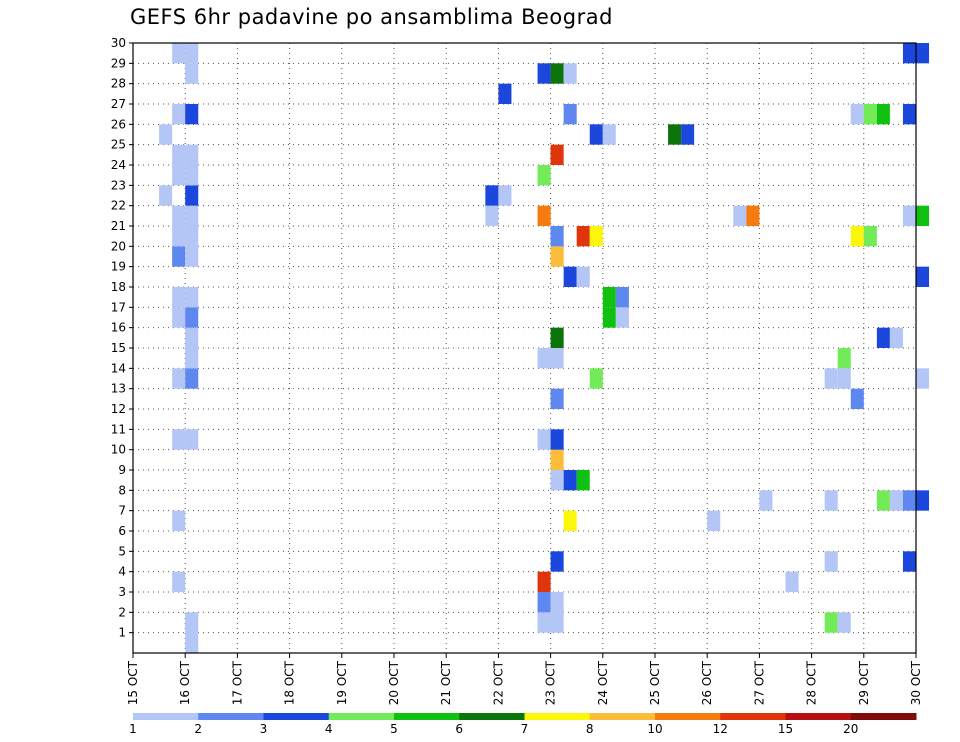 Image resolution: width=960 pixels, height=742 pixels. What do you see at coordinates (118, 328) in the screenshot?
I see `y-tick-label: 16` at bounding box center [118, 328].